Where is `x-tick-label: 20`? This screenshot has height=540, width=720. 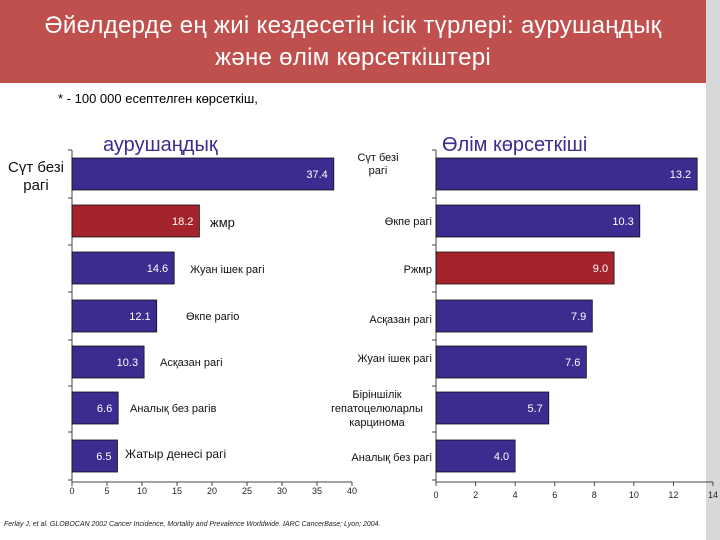 x-tick-label: 20 is located at coordinates (212, 491).